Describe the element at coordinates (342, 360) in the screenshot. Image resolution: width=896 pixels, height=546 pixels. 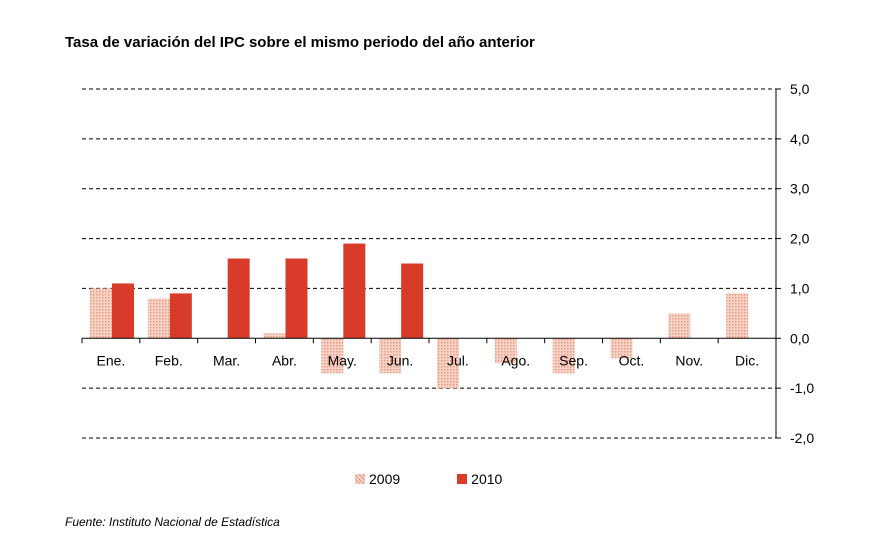
I see `x-tick-label: May.` at that location.